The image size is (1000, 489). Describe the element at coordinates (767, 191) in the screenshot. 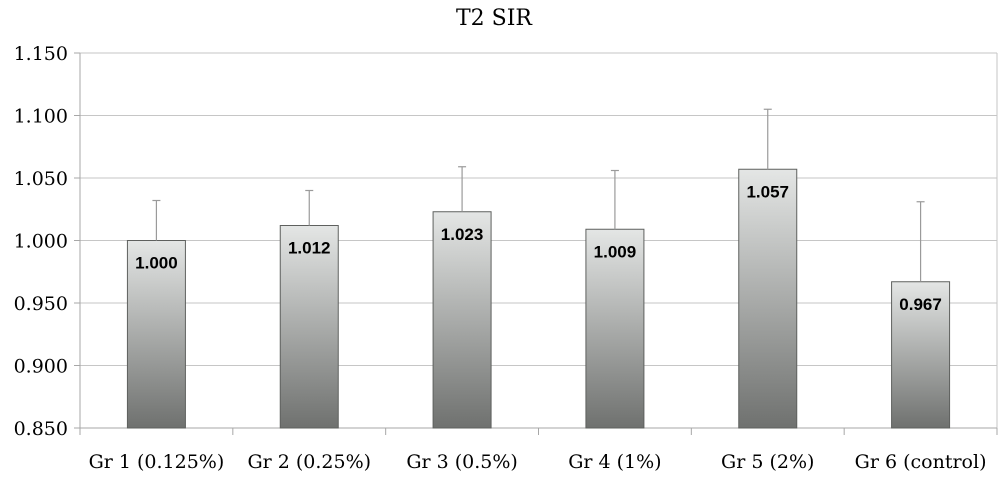

I see `data-label: 1.057` at that location.